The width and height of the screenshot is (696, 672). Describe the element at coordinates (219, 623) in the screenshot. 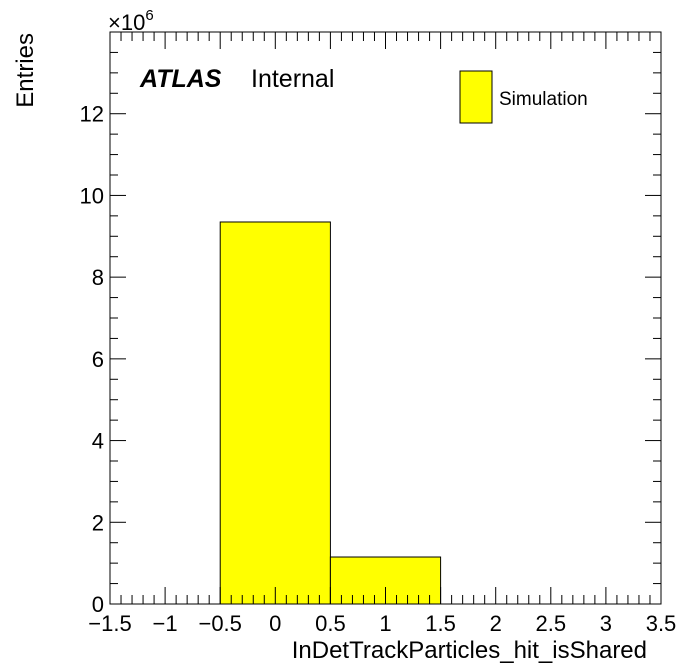

I see `x-tick-label: −0.5` at that location.